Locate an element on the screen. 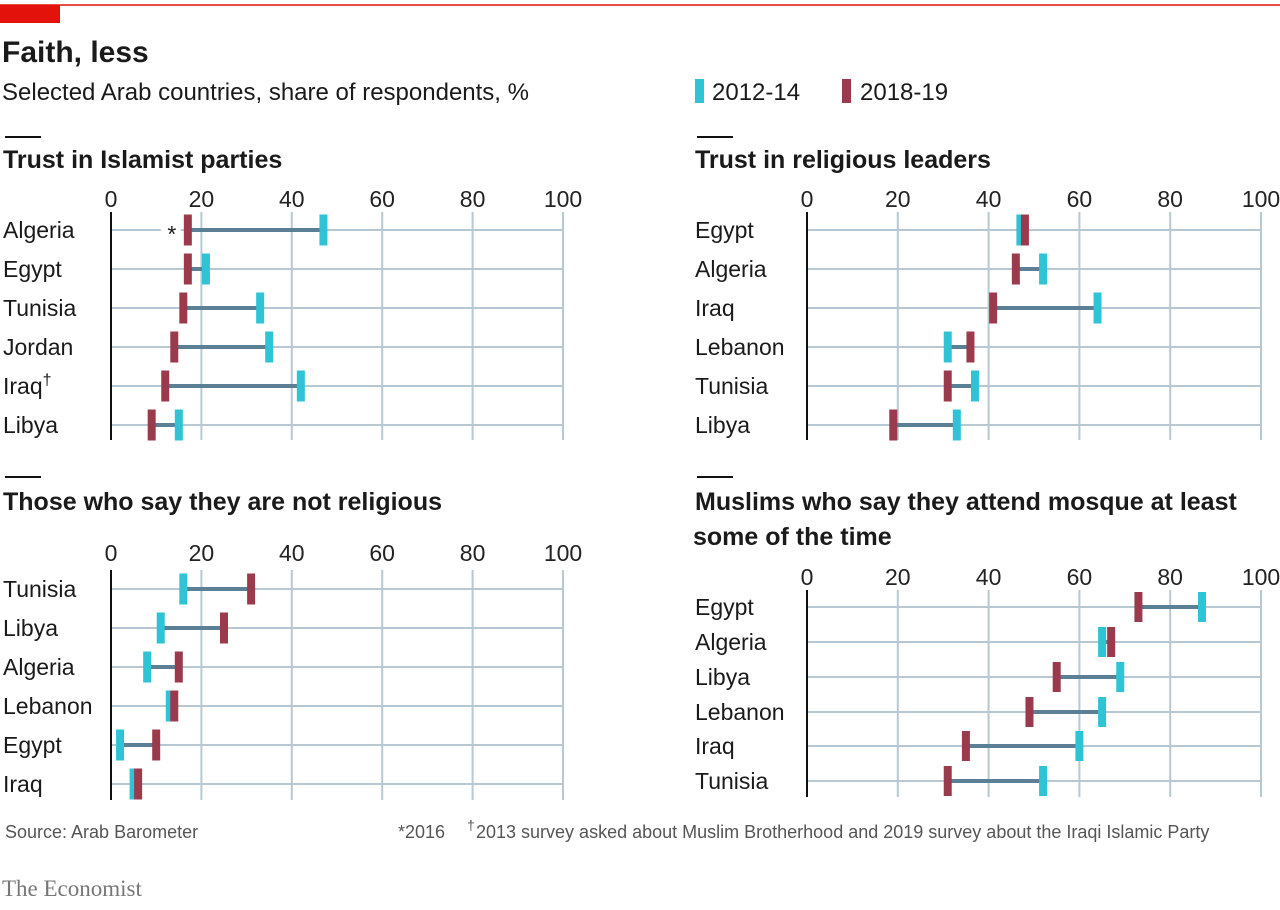 The width and height of the screenshot is (1280, 910). legend-label-2018-19: 2018-19 is located at coordinates (904, 92).